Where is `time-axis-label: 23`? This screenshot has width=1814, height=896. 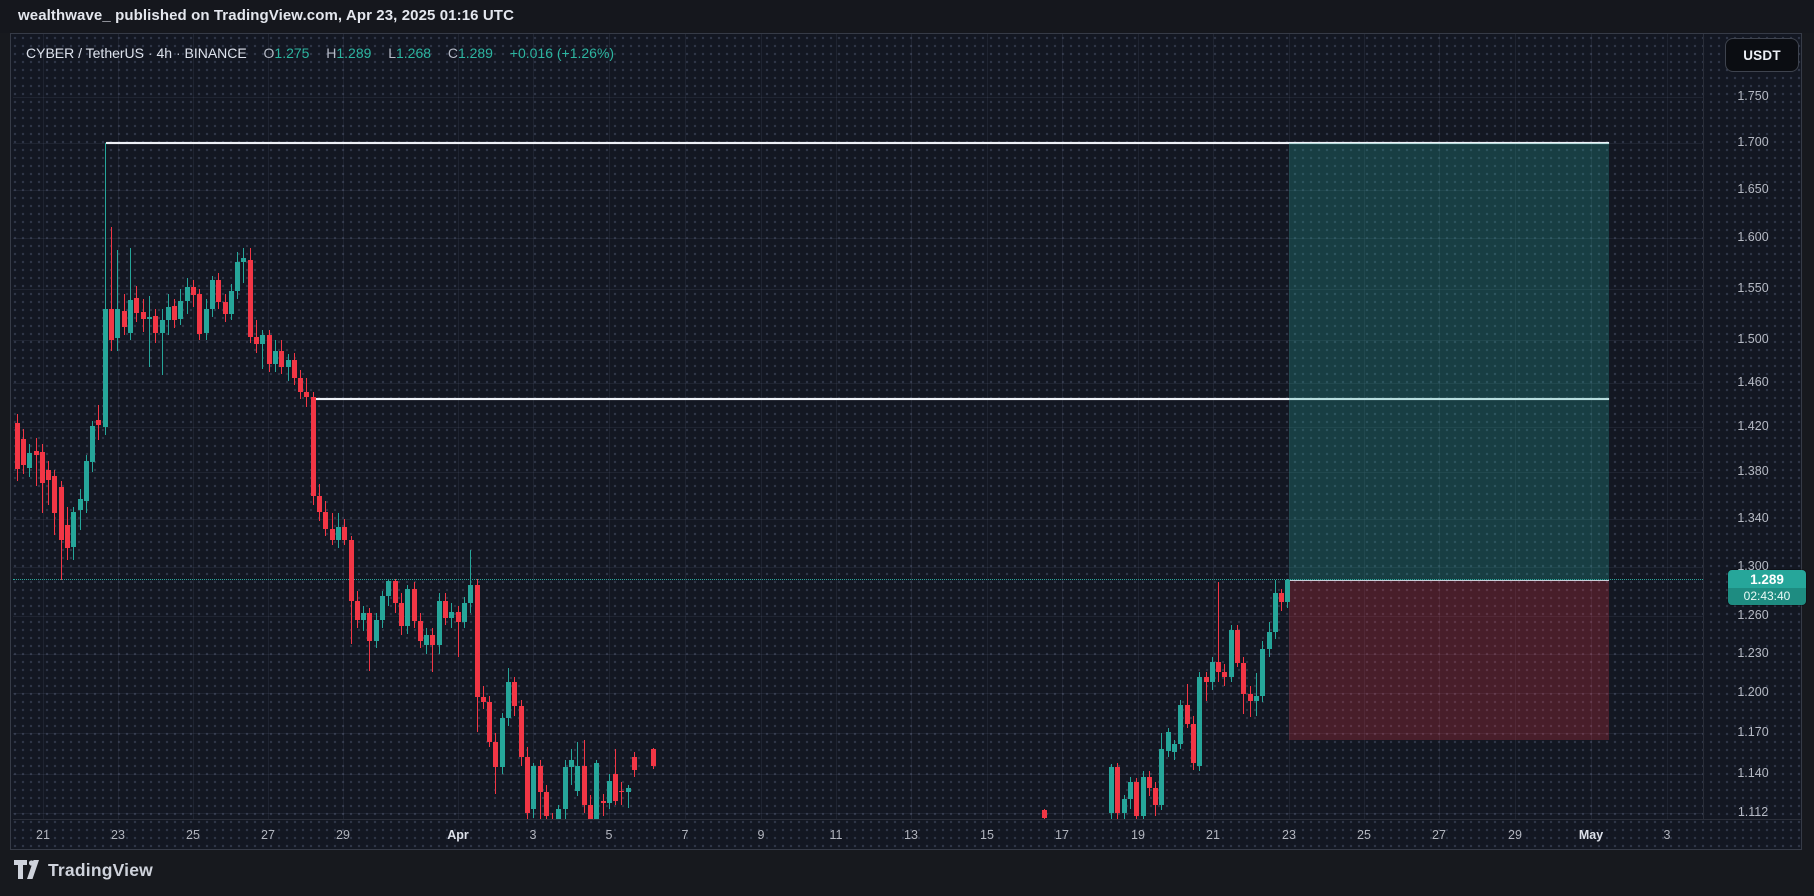
time-axis-label: 23 is located at coordinates (1289, 835).